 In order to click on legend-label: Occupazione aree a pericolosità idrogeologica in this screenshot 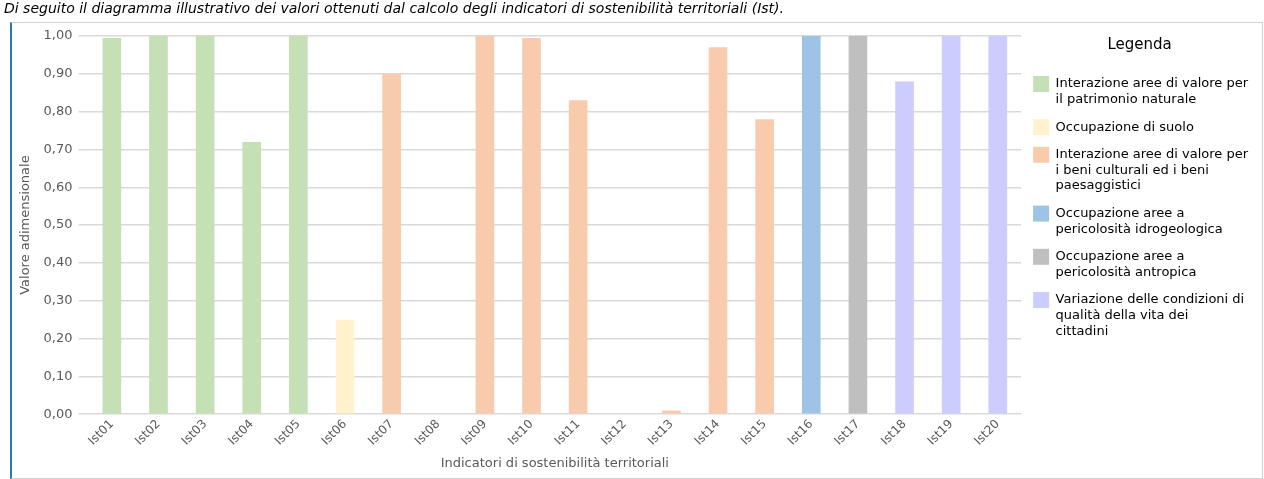, I will do `click(1139, 220)`.